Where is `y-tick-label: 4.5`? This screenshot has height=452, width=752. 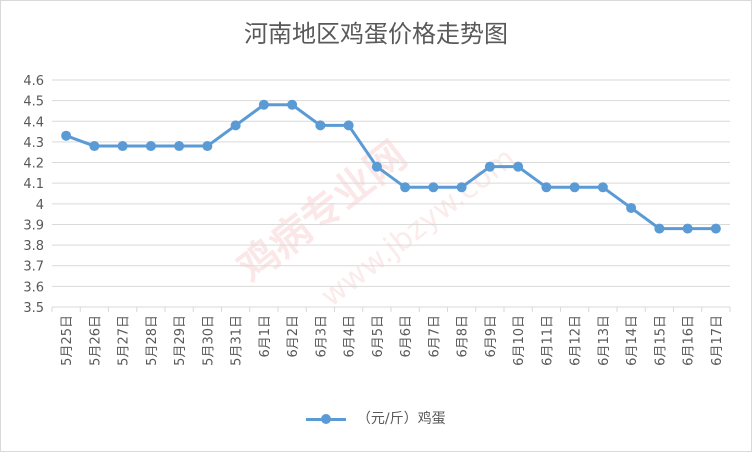 y-tick-label: 4.5 is located at coordinates (33, 102).